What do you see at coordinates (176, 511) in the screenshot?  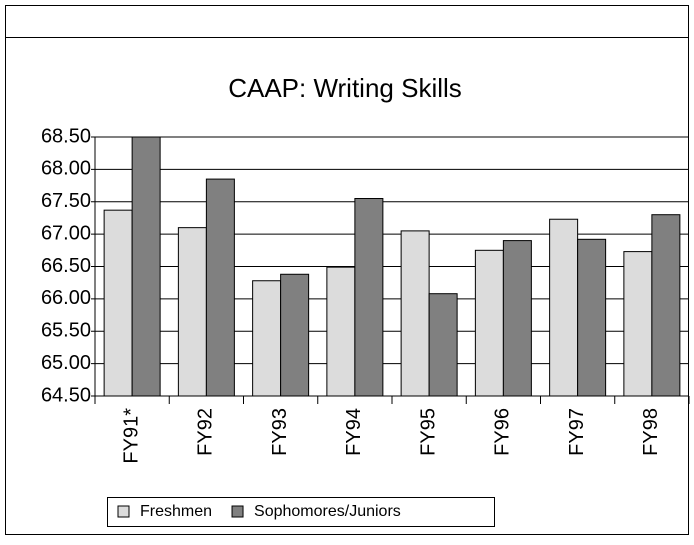 I see `legend-label: Freshmen` at bounding box center [176, 511].